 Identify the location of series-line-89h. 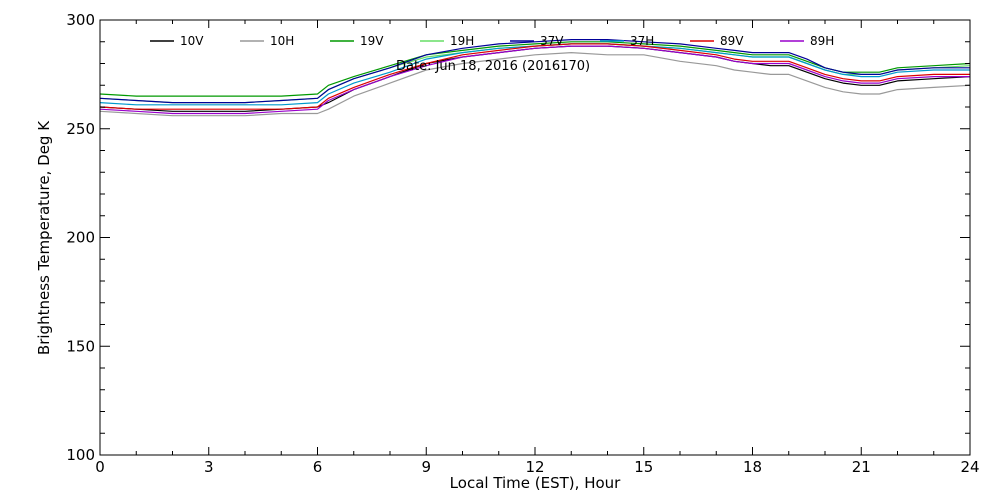
(534, 80).